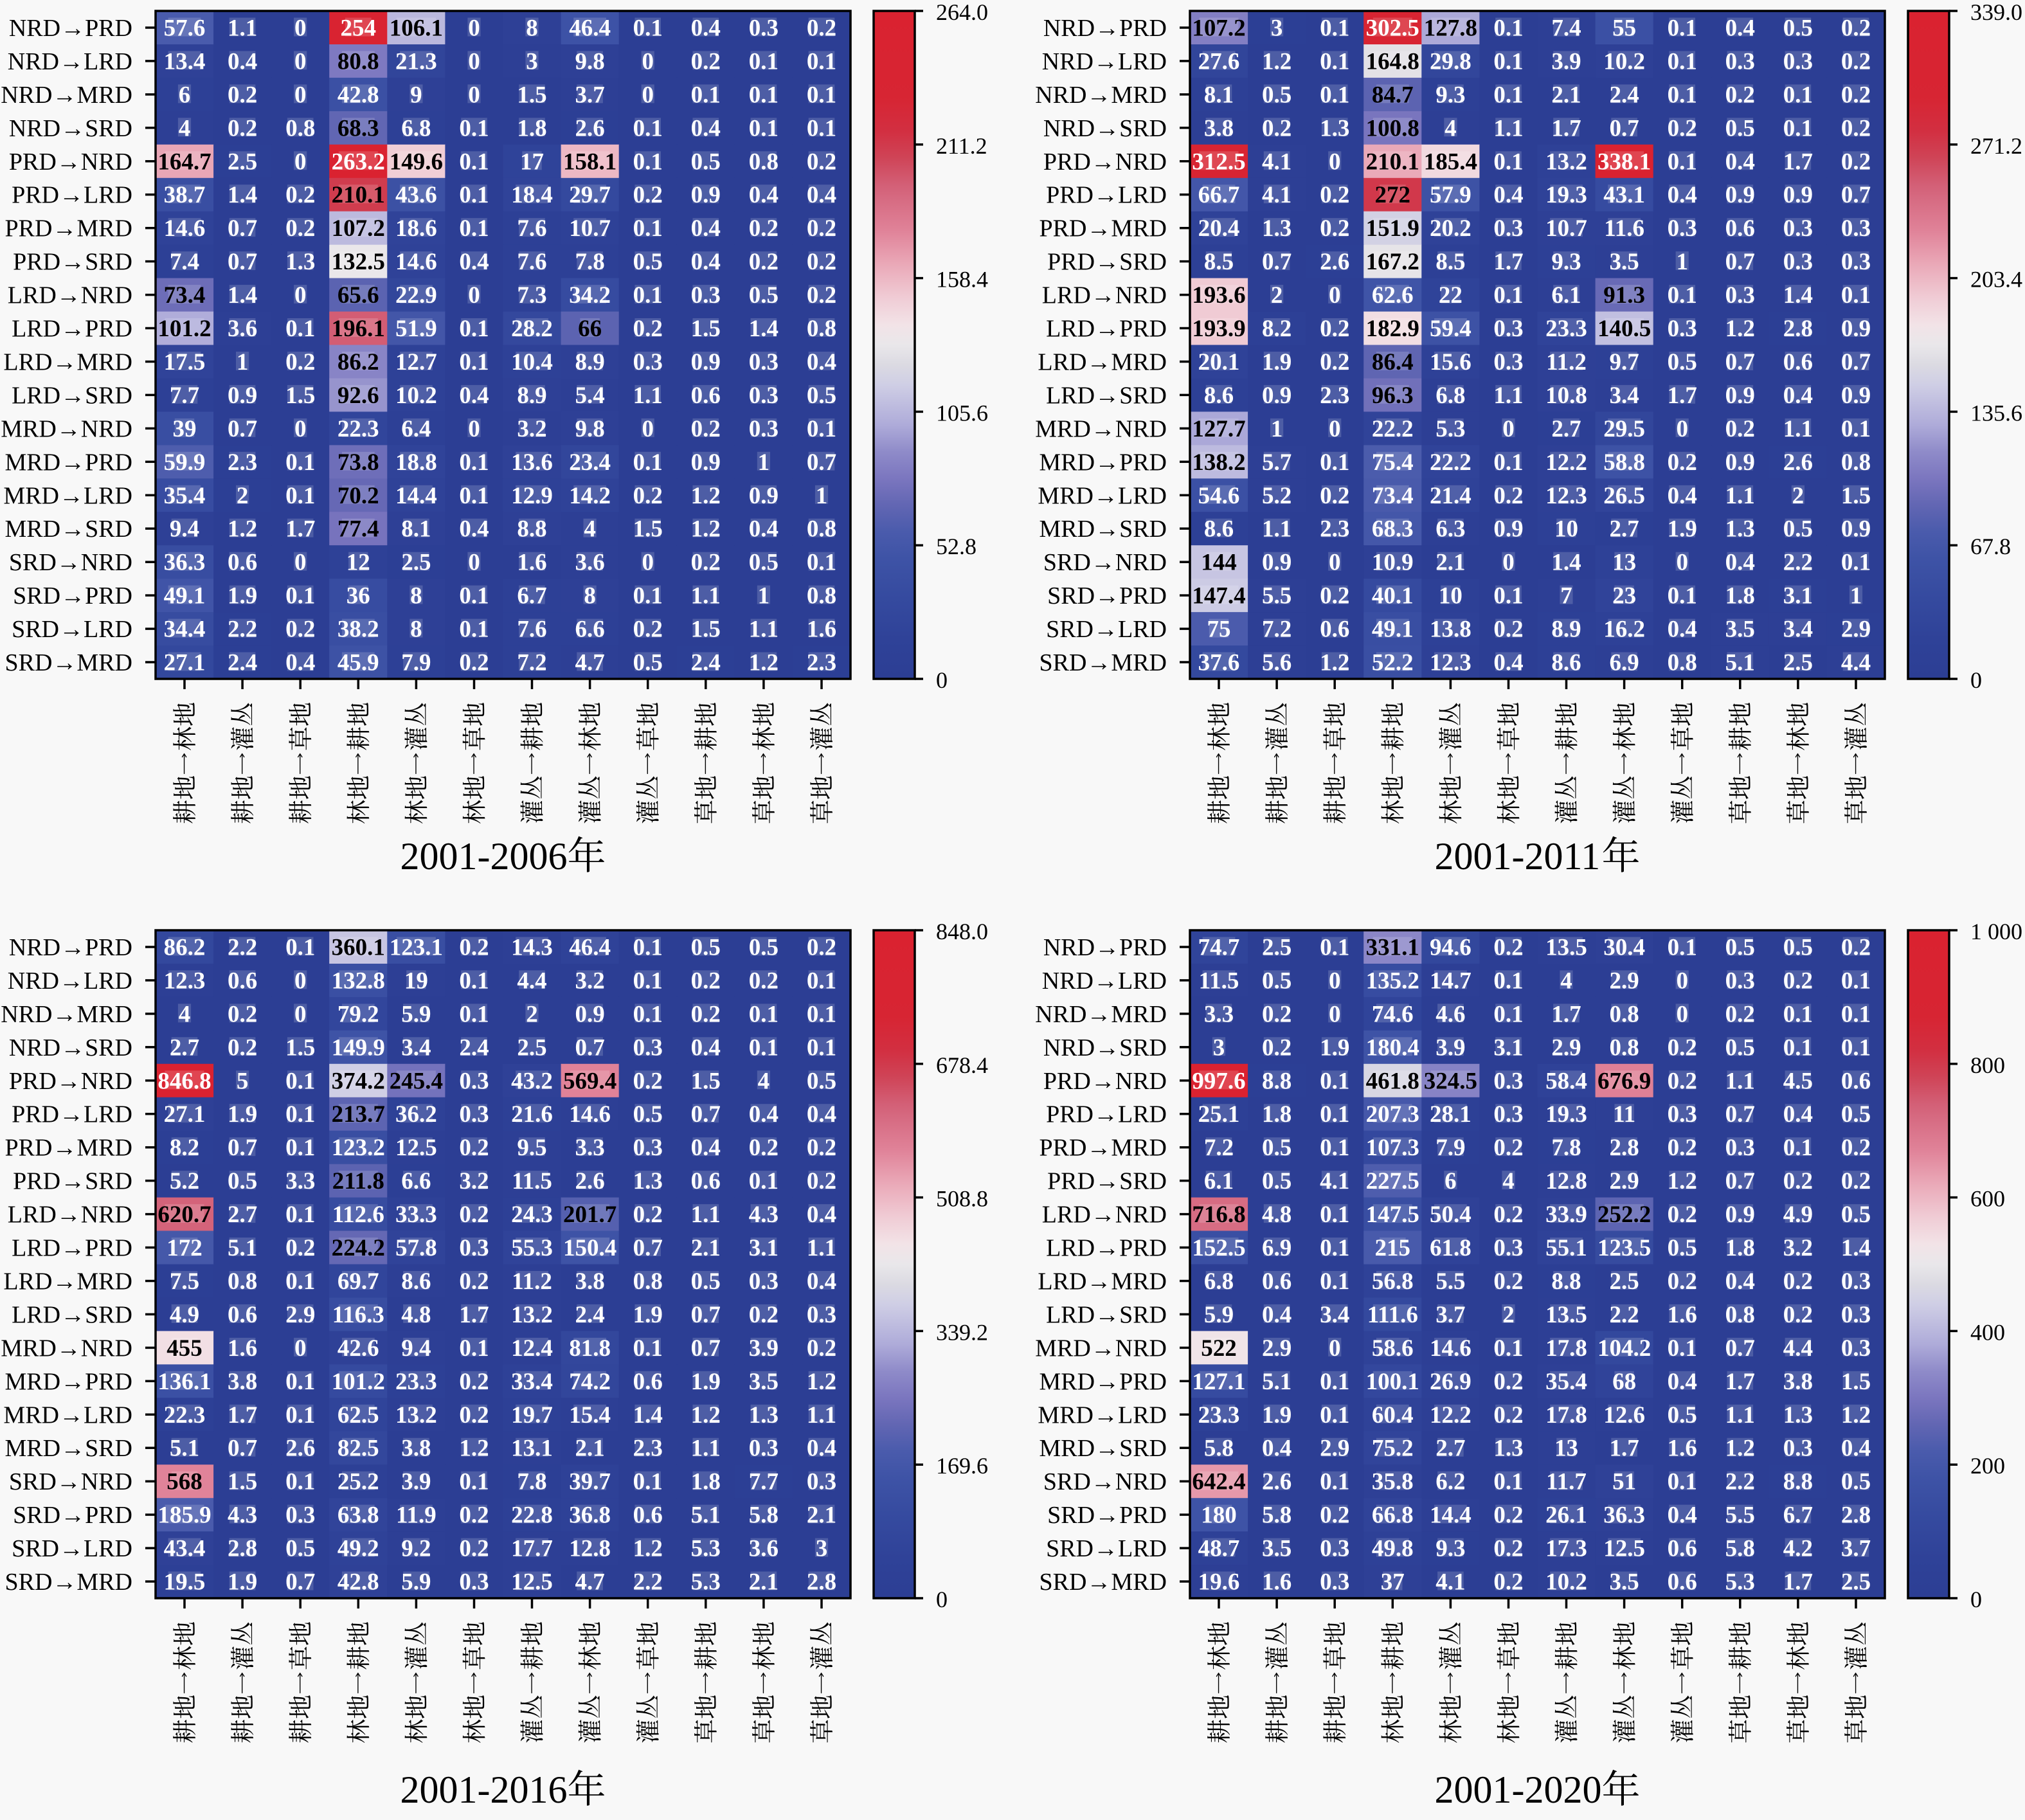  What do you see at coordinates (185, 61) in the screenshot?
I see `svg-text: 13.4` at bounding box center [185, 61].